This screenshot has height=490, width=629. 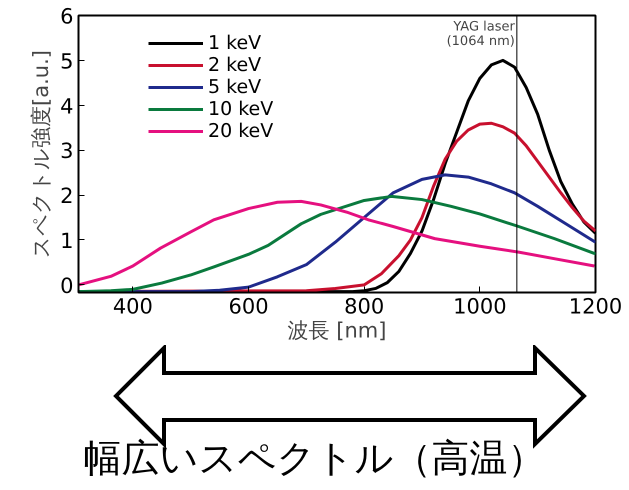 What do you see at coordinates (235, 87) in the screenshot?
I see `legend-label: 5 keV` at bounding box center [235, 87].